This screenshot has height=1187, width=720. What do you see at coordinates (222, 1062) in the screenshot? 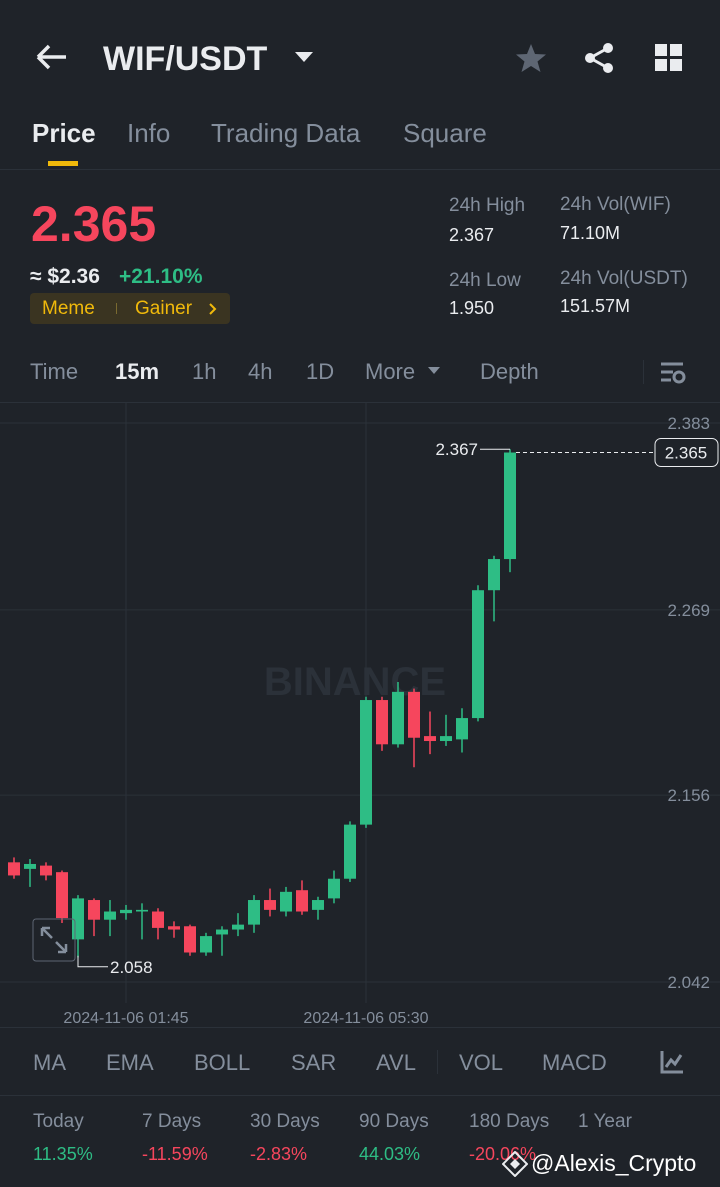
I see `indicator: BOLL` at bounding box center [222, 1062].